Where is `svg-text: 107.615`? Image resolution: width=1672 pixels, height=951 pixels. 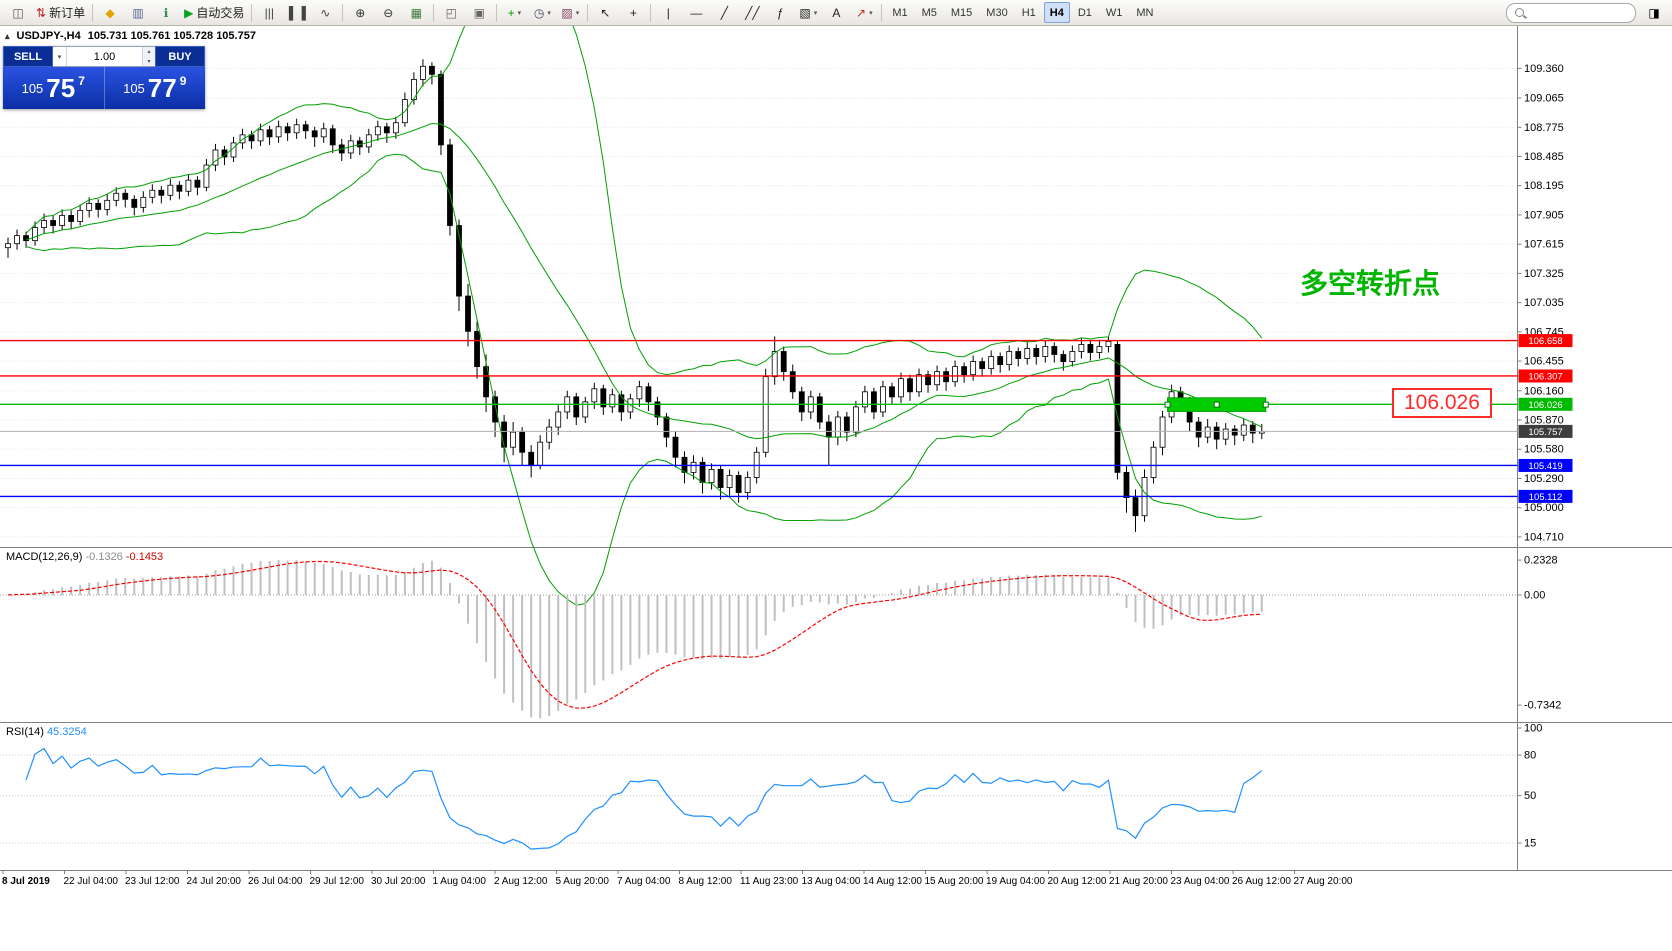 svg-text: 107.615 is located at coordinates (1544, 245).